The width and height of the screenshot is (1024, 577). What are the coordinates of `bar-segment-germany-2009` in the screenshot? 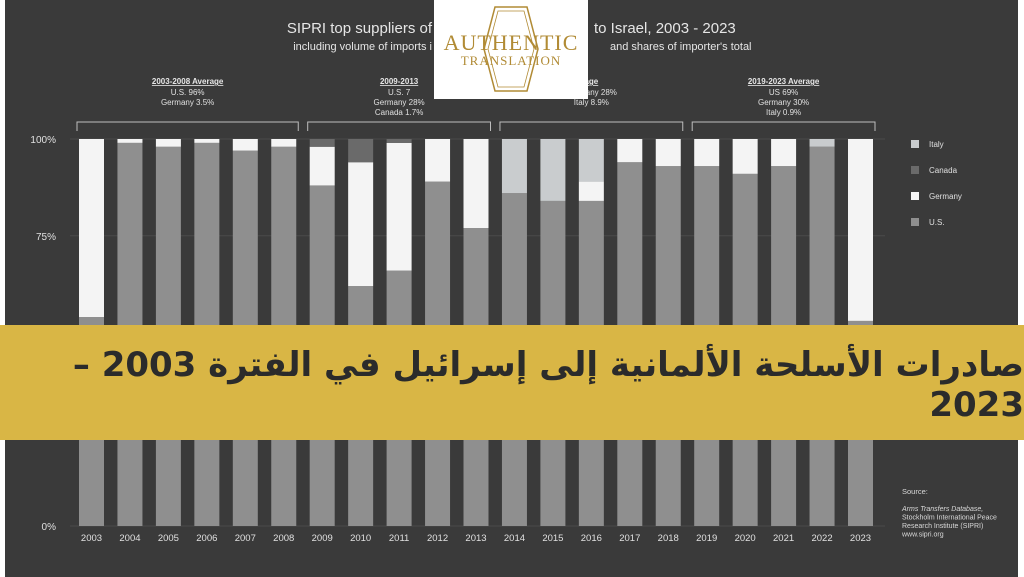 It's located at (322, 166).